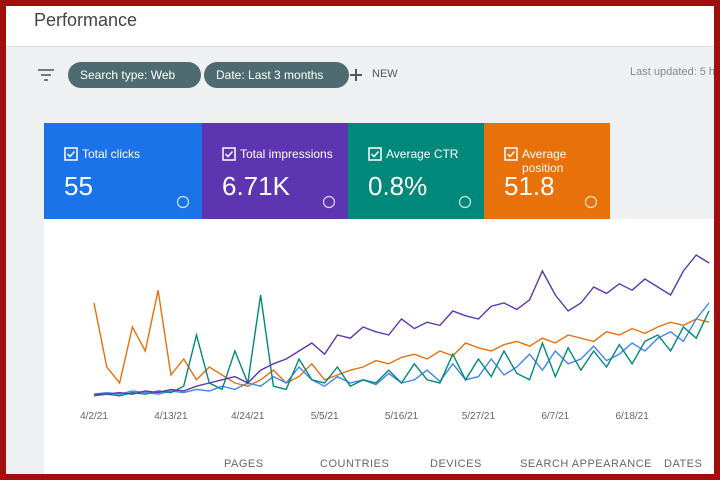 The width and height of the screenshot is (720, 480). Describe the element at coordinates (94, 416) in the screenshot. I see `x-tick-label: 4/2/21` at that location.